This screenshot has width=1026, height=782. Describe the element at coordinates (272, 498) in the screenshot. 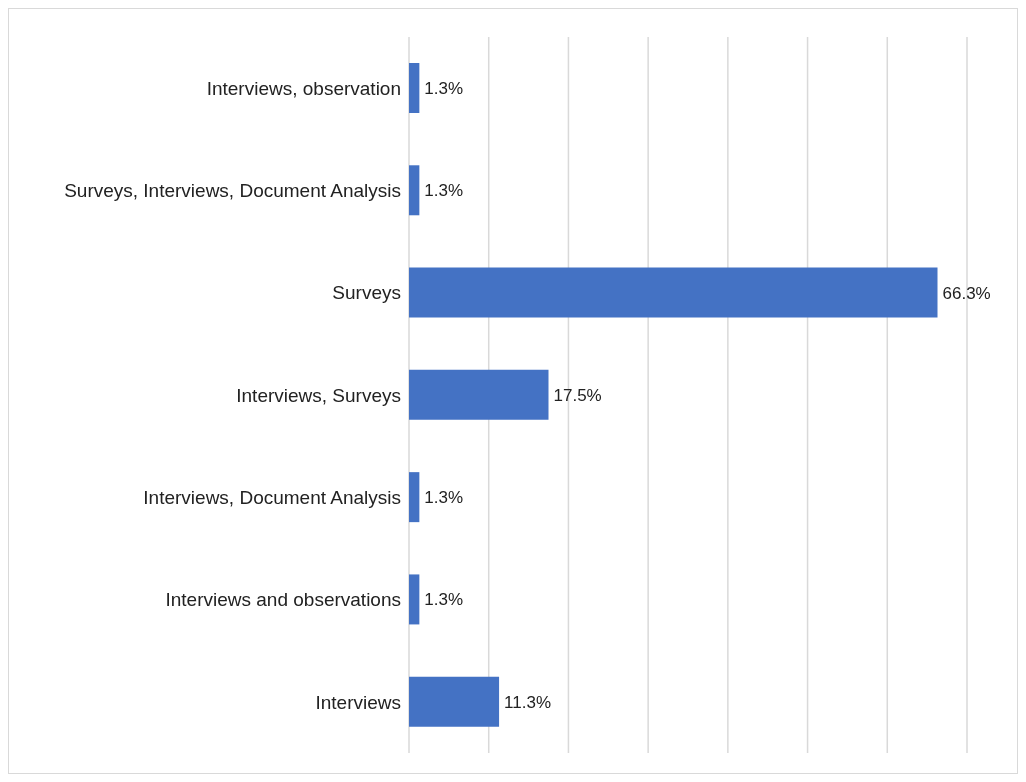

I see `y-tick-label: Interviews, Document Analysis` at that location.